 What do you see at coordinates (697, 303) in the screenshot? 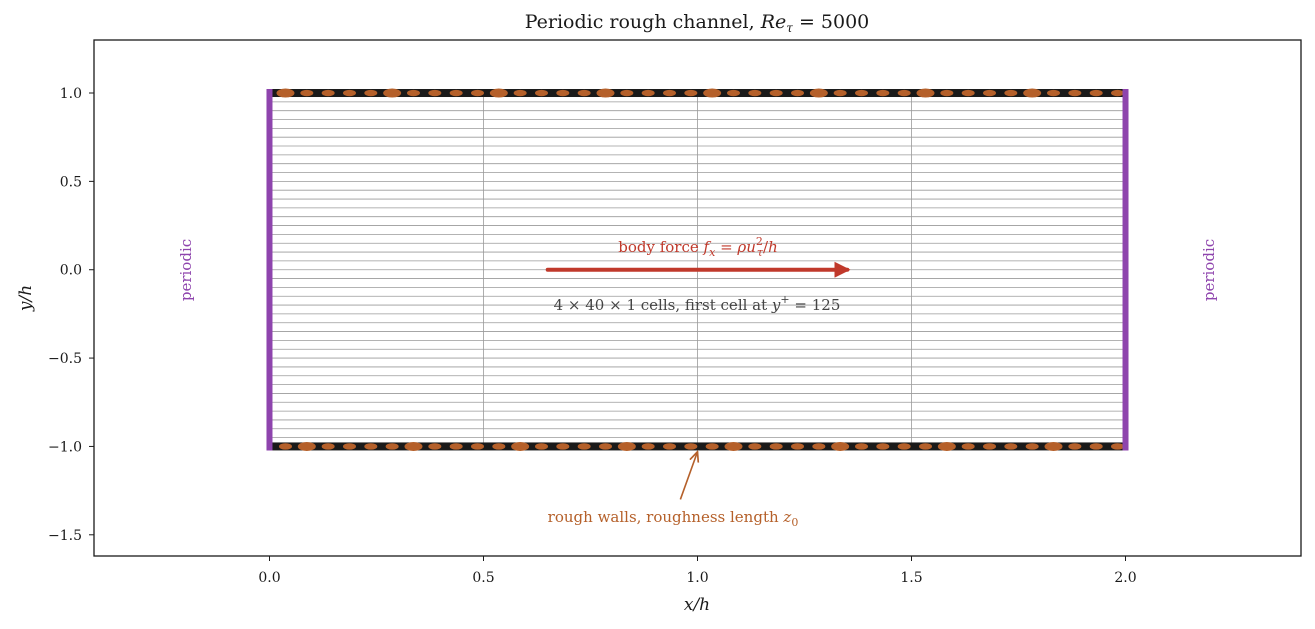
I see `cells-label: 4 × 40 × 1 cells, first cell at y+ = 125` at bounding box center [697, 303].